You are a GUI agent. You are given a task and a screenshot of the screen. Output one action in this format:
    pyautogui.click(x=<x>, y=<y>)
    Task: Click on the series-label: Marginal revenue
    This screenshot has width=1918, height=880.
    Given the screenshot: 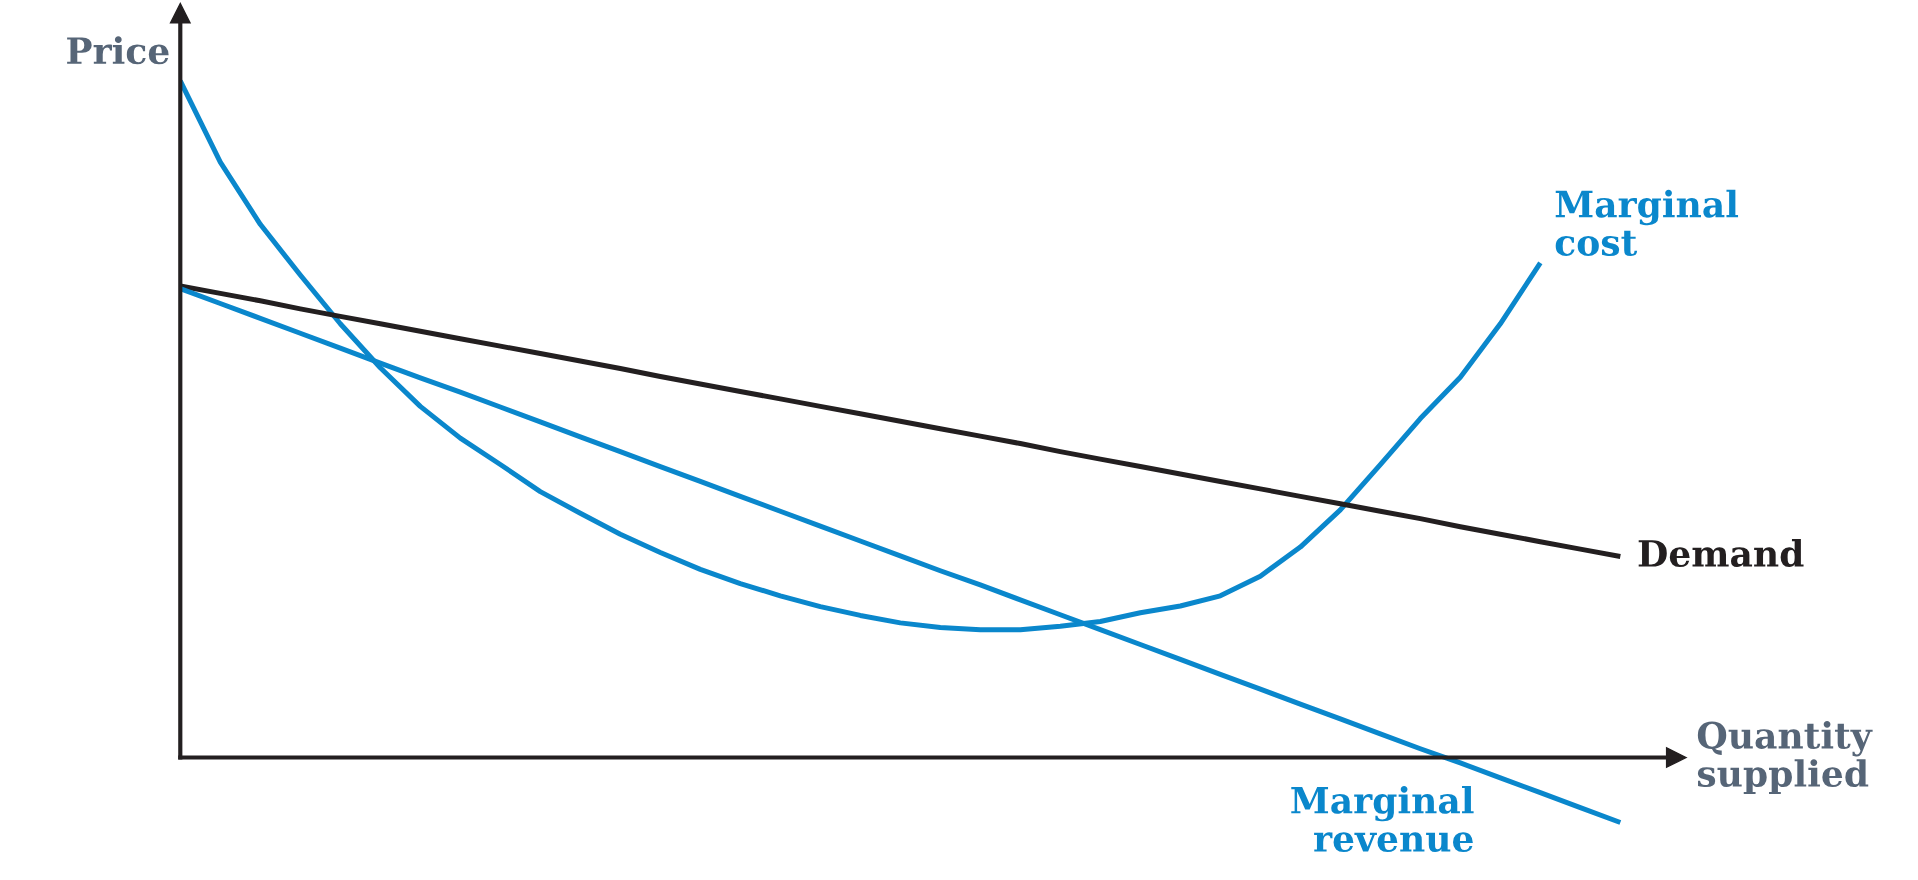 What is the action you would take?
    pyautogui.click(x=1382, y=819)
    